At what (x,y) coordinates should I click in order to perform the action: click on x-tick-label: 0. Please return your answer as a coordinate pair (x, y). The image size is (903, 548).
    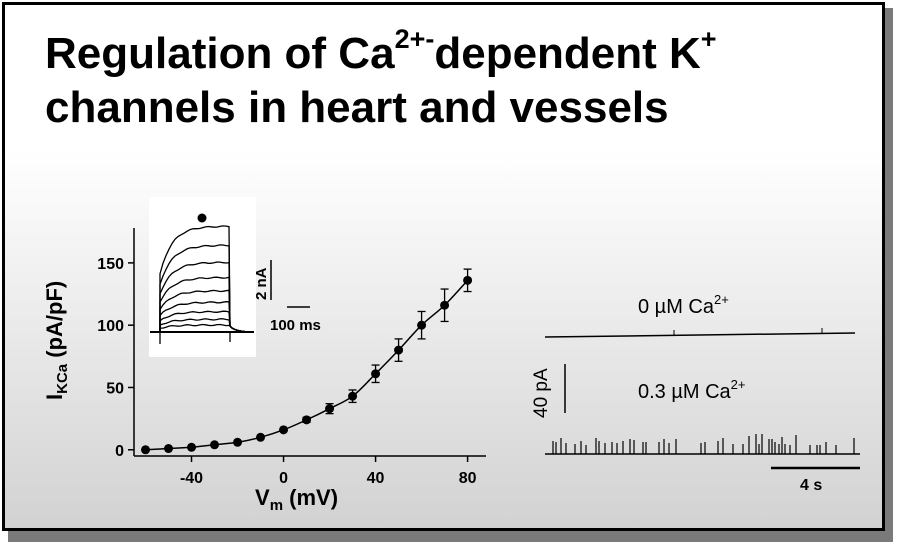
    Looking at the image, I should click on (283, 478).